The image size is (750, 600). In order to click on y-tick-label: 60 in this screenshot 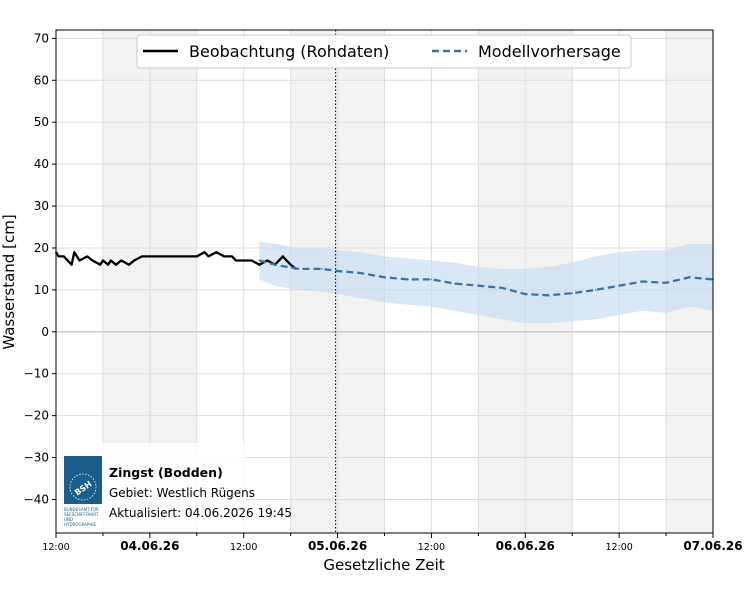, I will do `click(41, 80)`.